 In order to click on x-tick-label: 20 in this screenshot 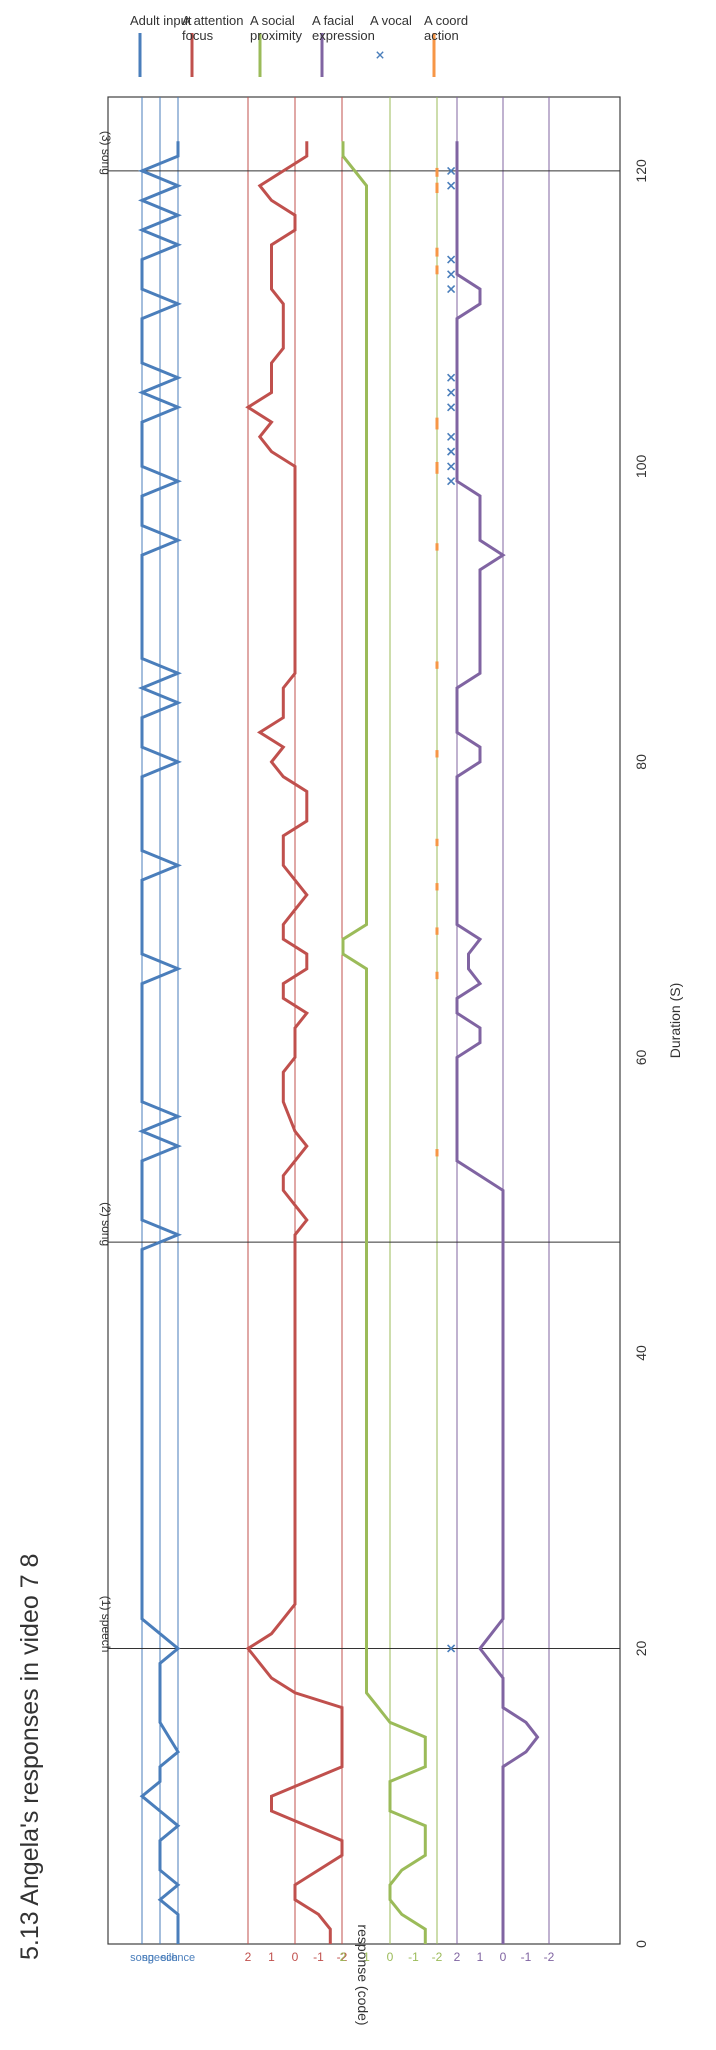, I will do `click(641, 1648)`.